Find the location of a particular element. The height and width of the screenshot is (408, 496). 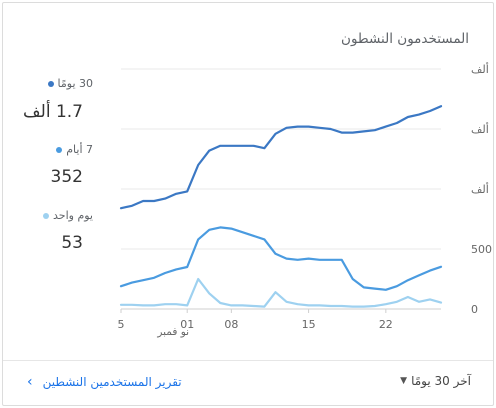

metric-label-text: 30 يومًا is located at coordinates (75, 83).